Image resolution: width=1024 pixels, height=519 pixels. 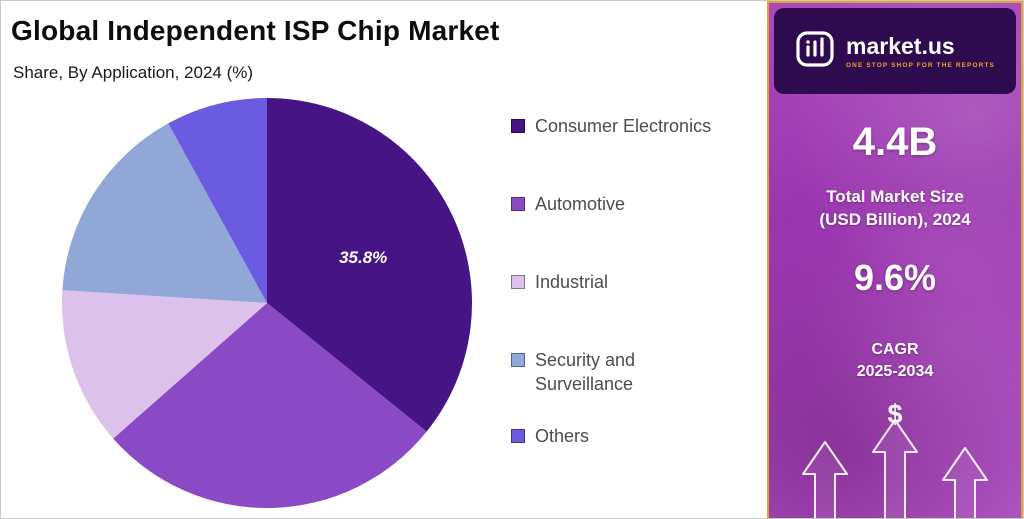 What do you see at coordinates (895, 208) in the screenshot?
I see `market-size-label: Total Market Size (USD Billion), 2024` at bounding box center [895, 208].